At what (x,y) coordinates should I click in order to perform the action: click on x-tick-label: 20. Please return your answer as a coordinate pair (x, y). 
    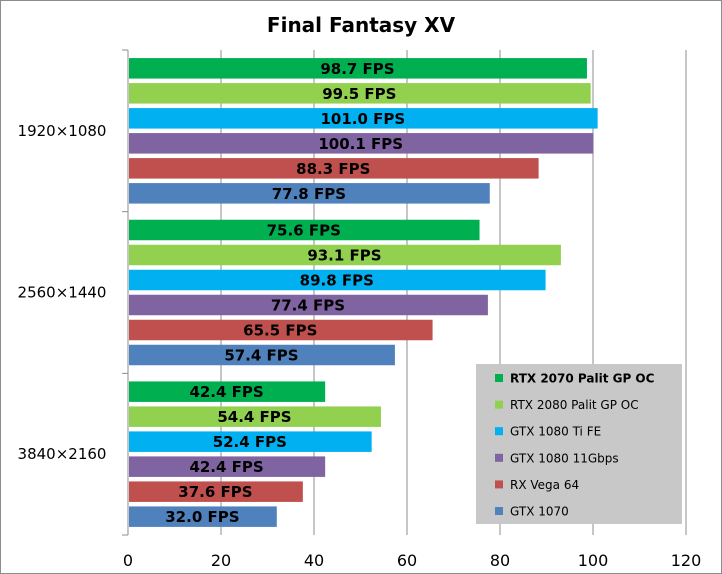
    Looking at the image, I should click on (221, 560).